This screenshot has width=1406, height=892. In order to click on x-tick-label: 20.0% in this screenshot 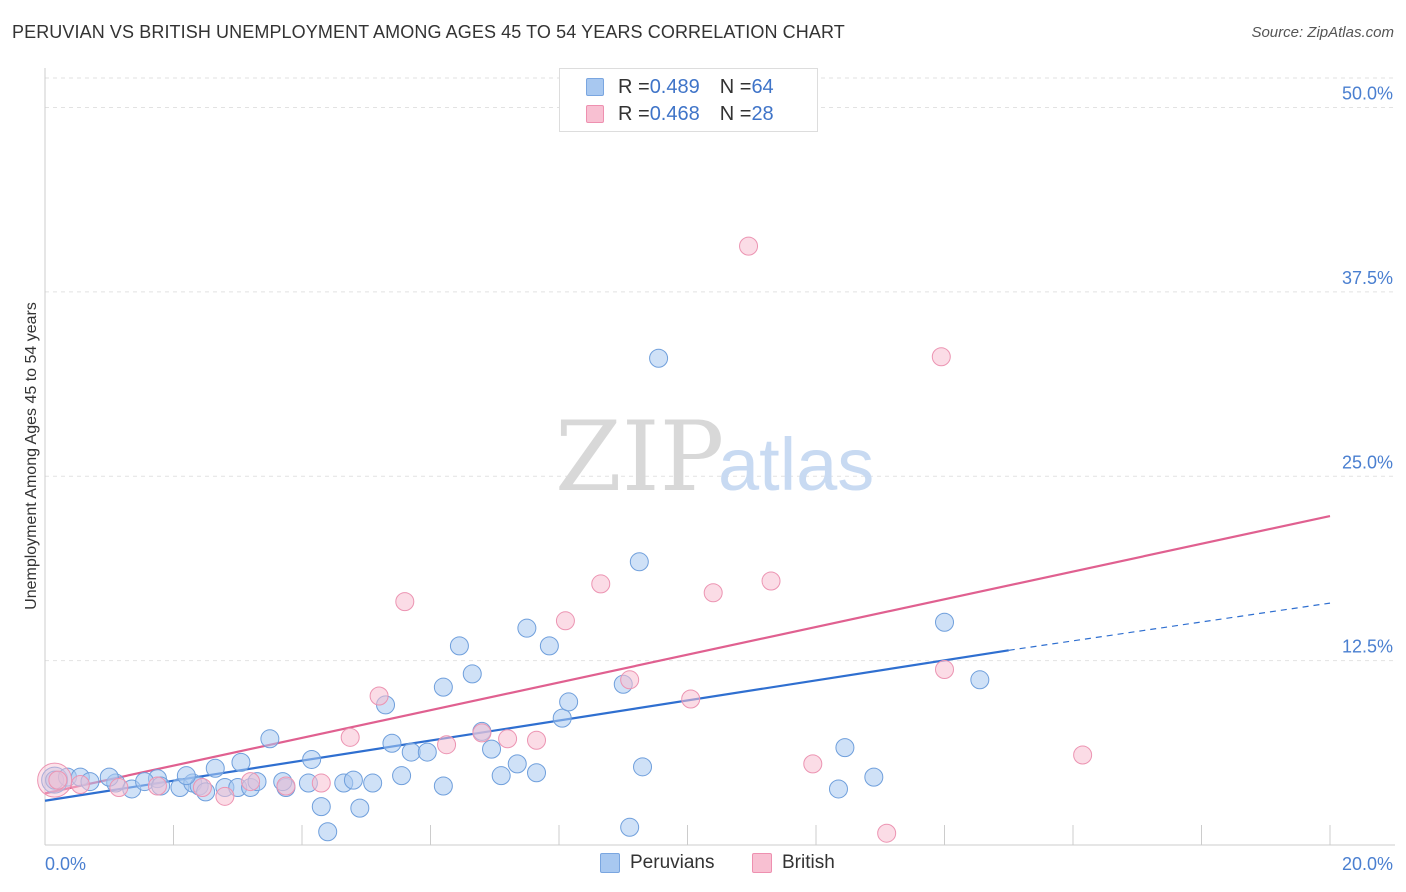, I will do `click(1367, 864)`.